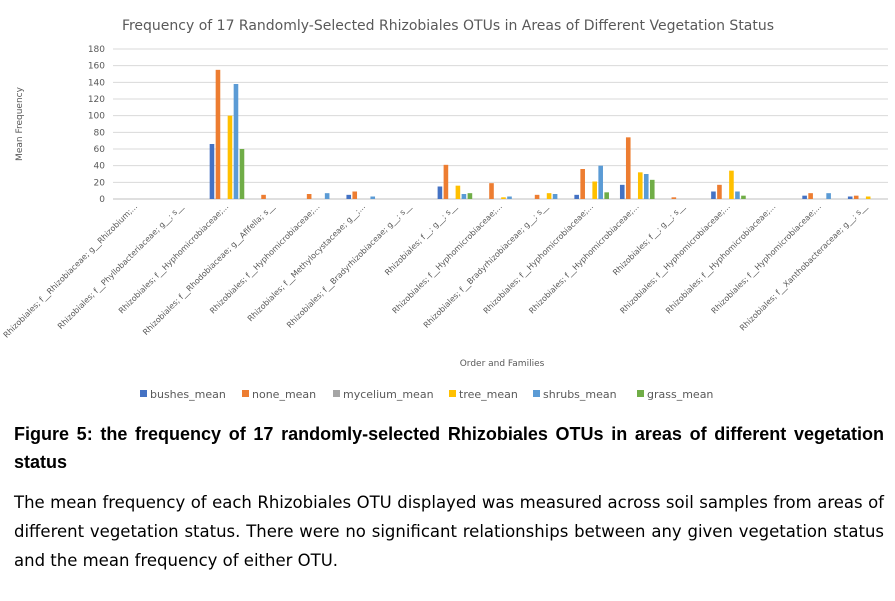  Describe the element at coordinates (580, 394) in the screenshot. I see `legend-label-shrubs_mean: shrubs_mean` at that location.